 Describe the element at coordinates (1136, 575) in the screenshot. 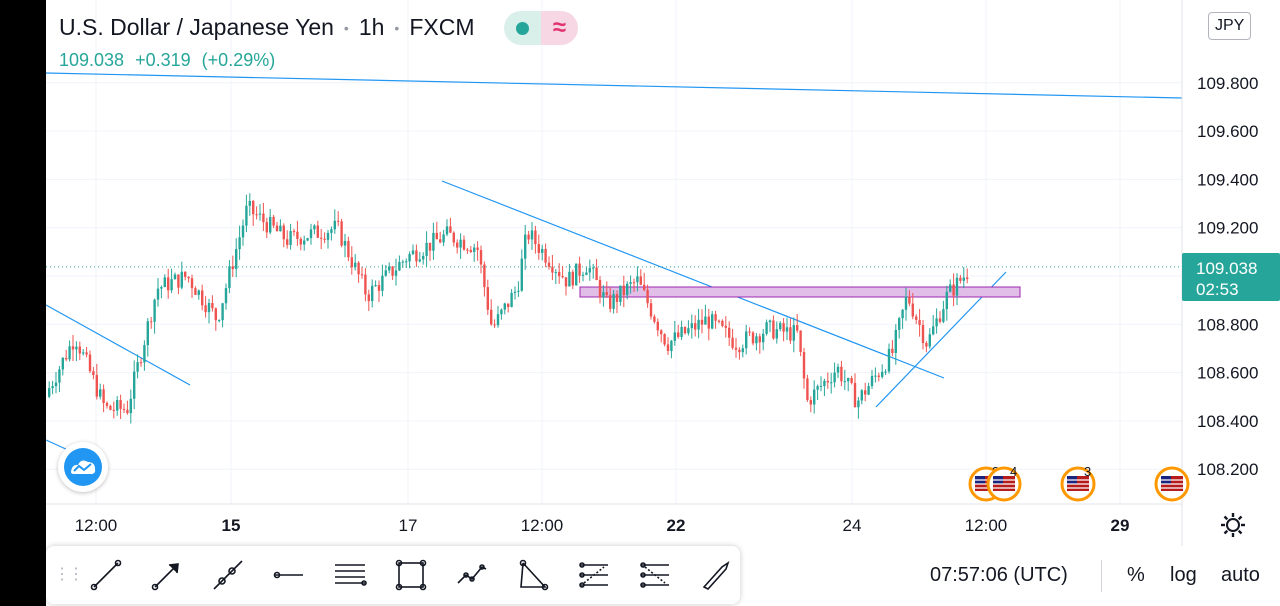

I see `percent-scale-toggle: %` at that location.